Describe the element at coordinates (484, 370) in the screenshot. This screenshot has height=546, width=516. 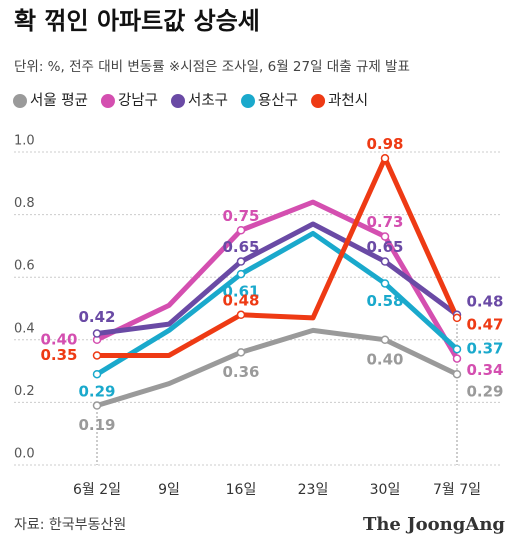
I see `data-label: 0.34` at that location.